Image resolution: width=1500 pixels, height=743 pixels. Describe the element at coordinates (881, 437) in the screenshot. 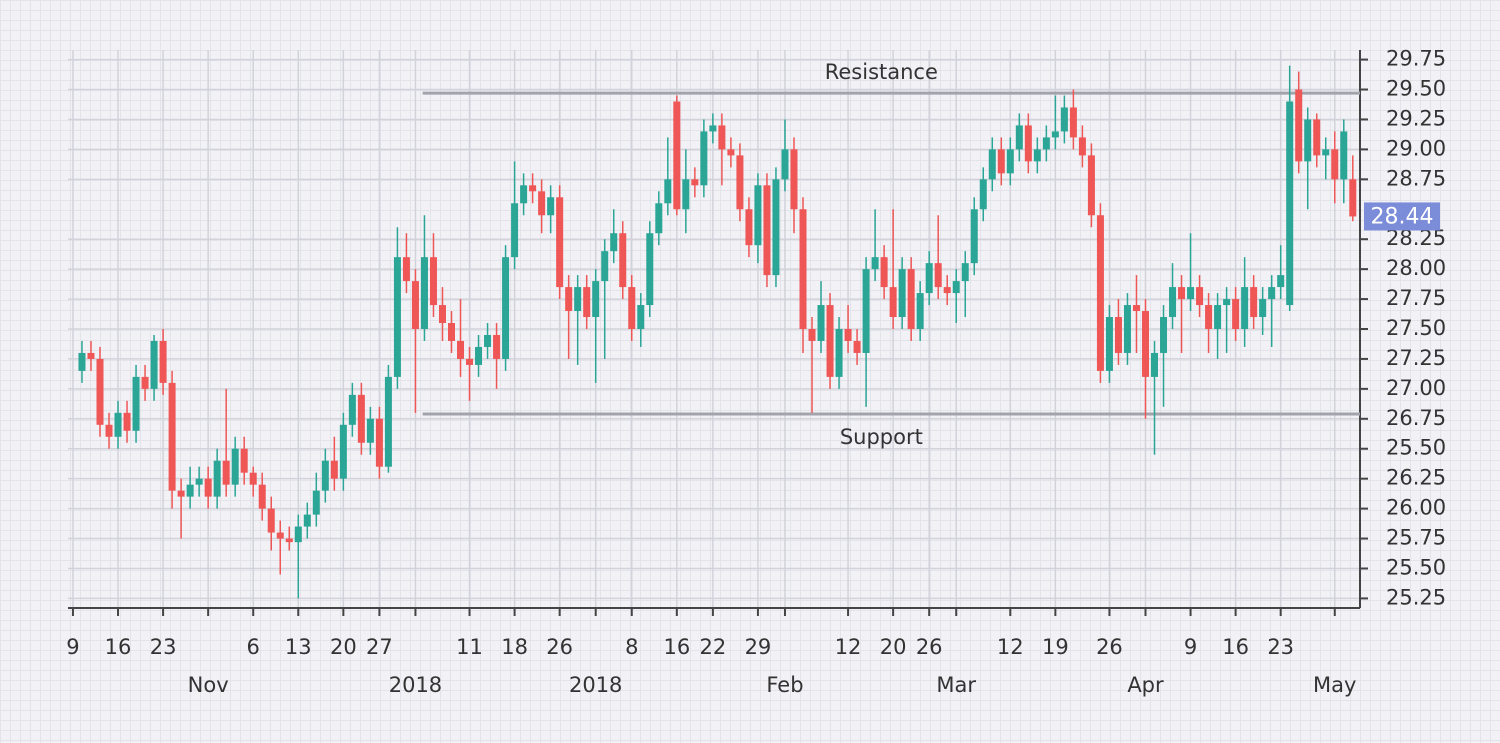

I see `level-label: Support` at that location.